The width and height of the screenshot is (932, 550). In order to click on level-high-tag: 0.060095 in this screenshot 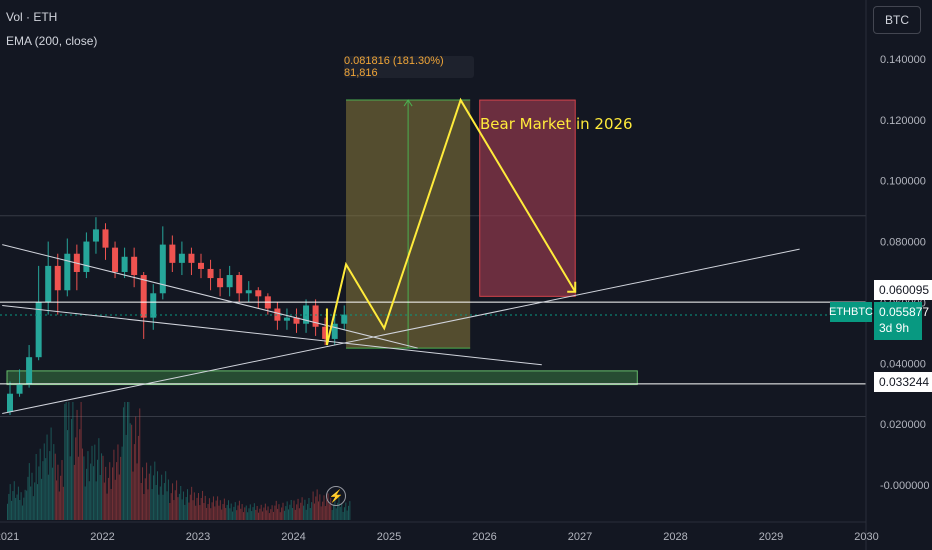, I will do `click(903, 290)`.